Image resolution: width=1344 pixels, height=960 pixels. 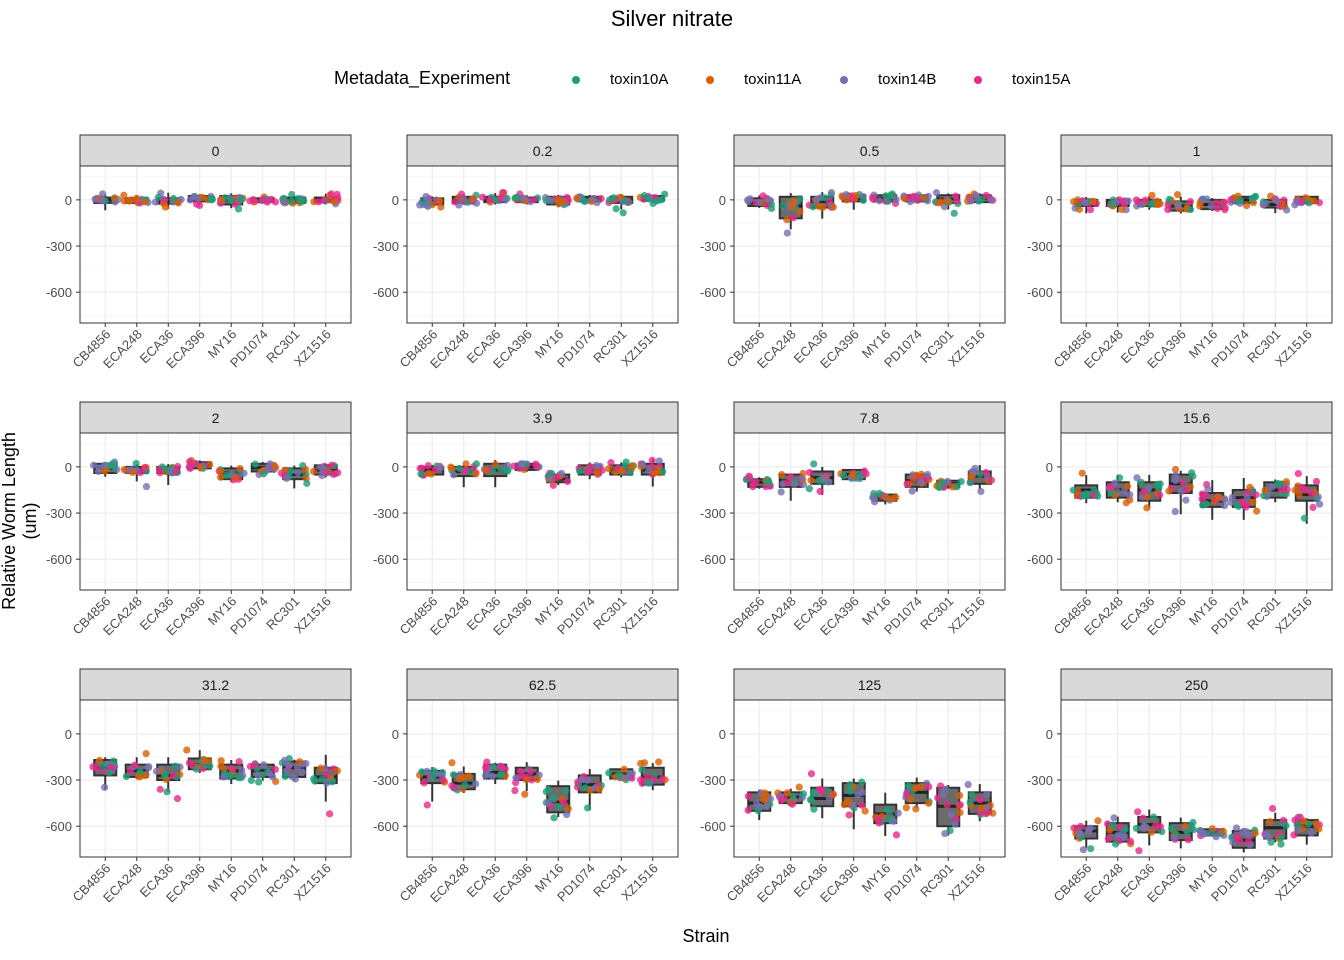 I want to click on facet-strip-label: 1, so click(x=1197, y=151).